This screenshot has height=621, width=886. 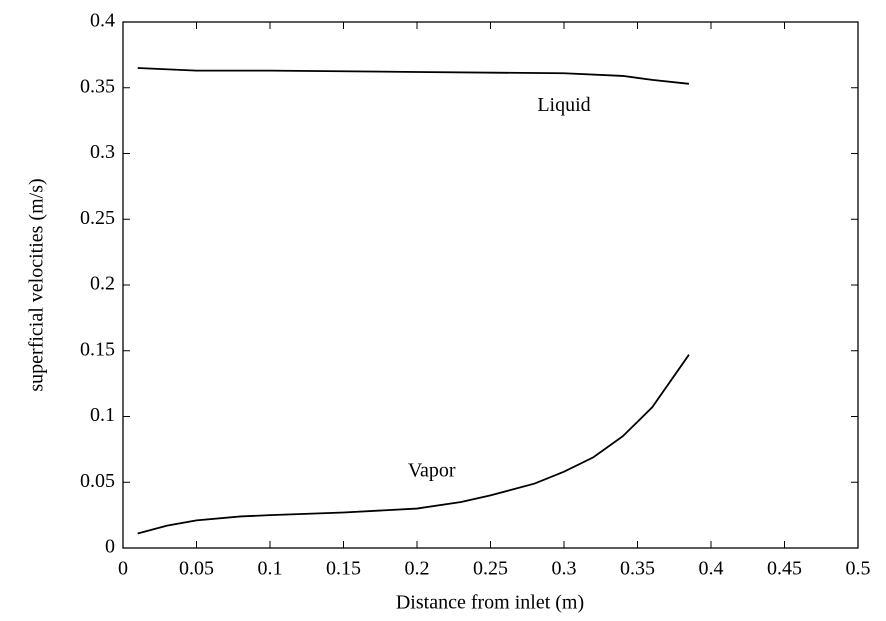 I want to click on x-axis-label: Distance from inlet (m), so click(x=490, y=603).